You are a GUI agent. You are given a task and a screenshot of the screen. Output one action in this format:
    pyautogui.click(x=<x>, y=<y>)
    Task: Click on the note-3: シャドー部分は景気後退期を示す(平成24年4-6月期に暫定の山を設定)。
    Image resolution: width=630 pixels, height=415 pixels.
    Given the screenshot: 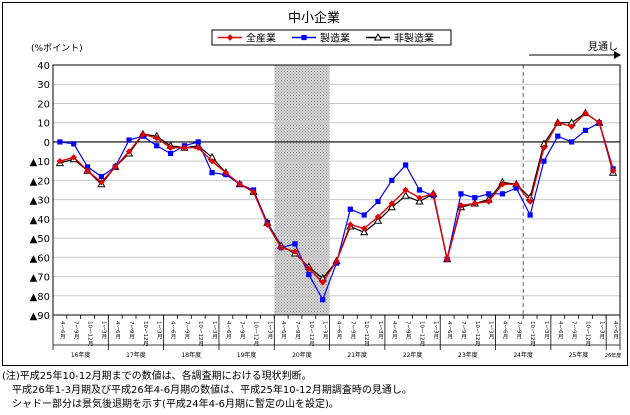 What is the action you would take?
    pyautogui.click(x=175, y=404)
    